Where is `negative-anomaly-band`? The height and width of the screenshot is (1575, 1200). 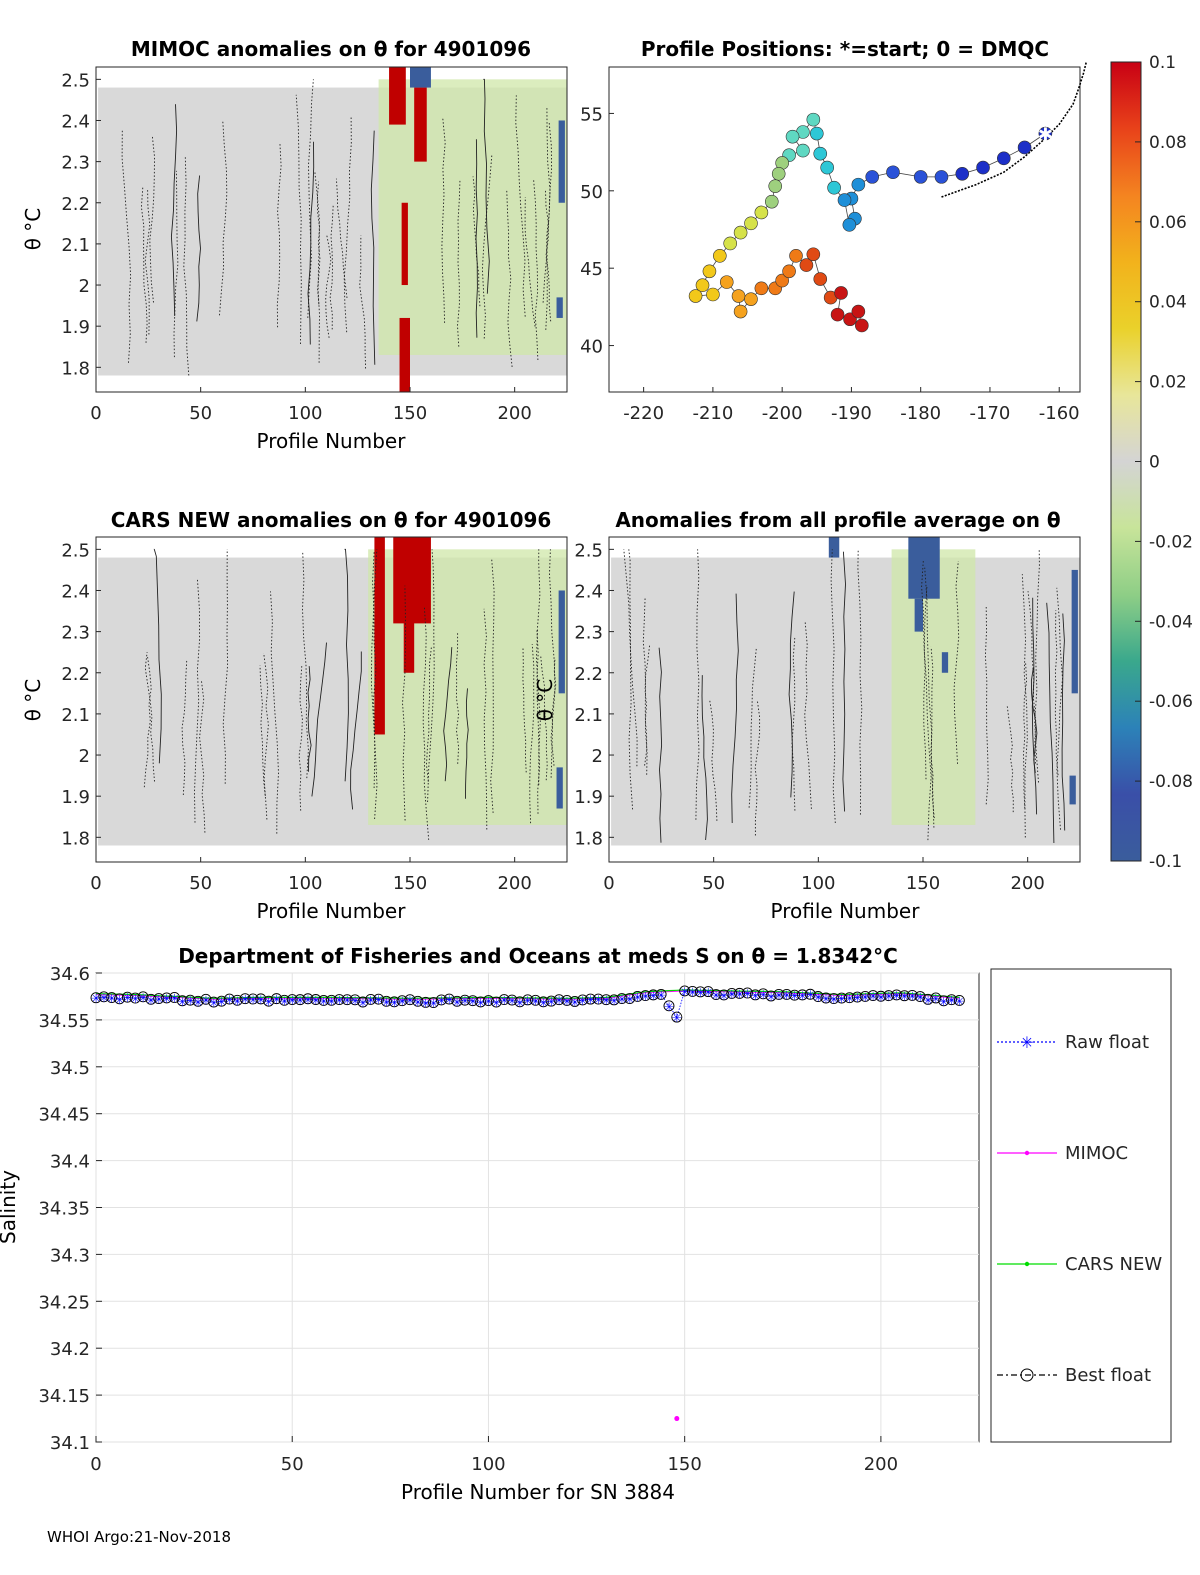 negative-anomaly-band is located at coordinates (472, 217).